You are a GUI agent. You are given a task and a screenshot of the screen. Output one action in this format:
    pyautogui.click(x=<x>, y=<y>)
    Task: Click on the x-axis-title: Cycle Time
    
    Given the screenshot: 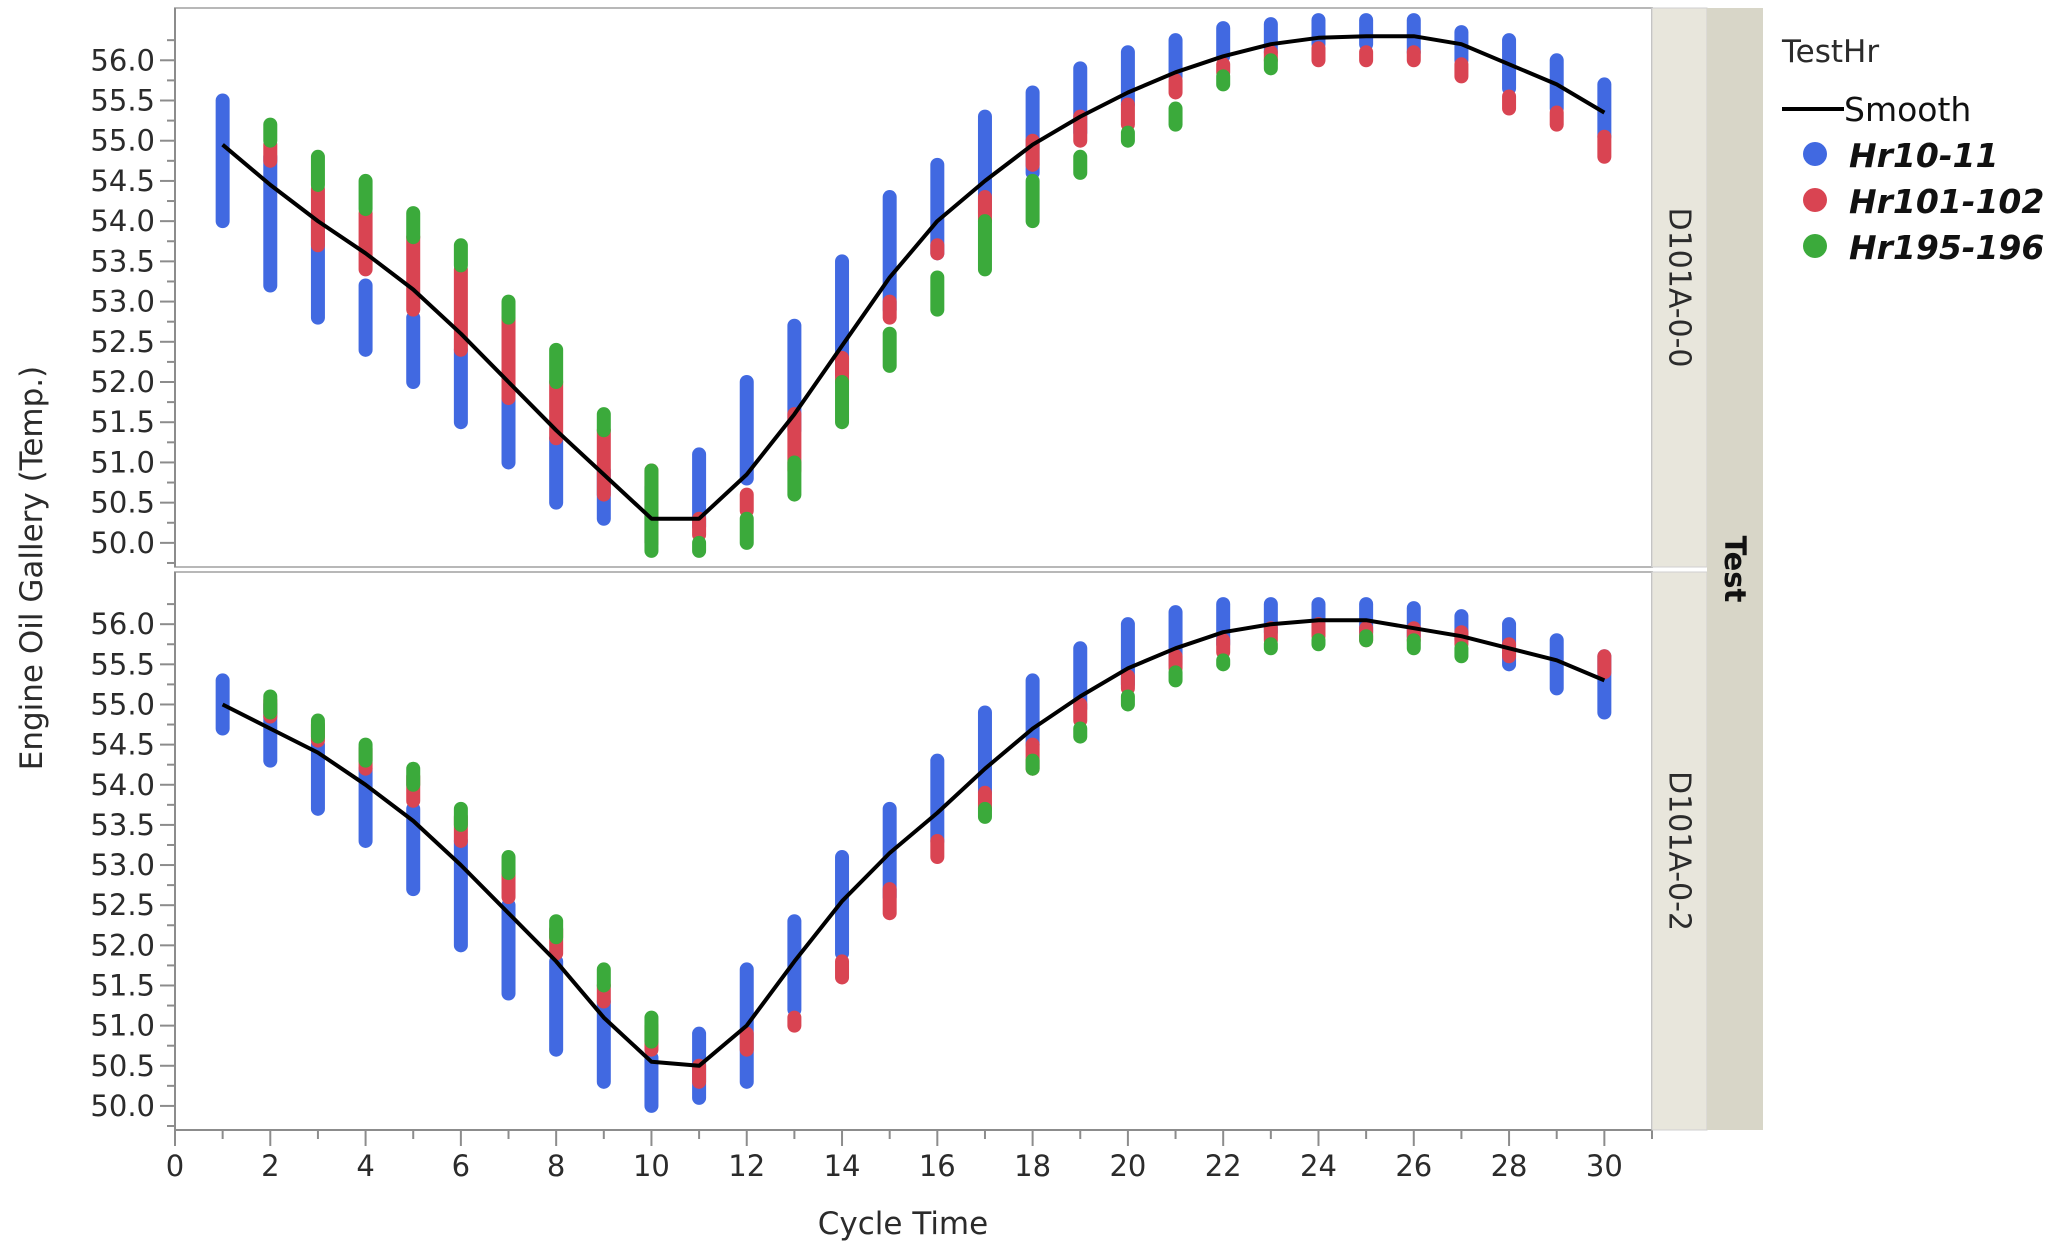 What is the action you would take?
    pyautogui.click(x=903, y=1224)
    